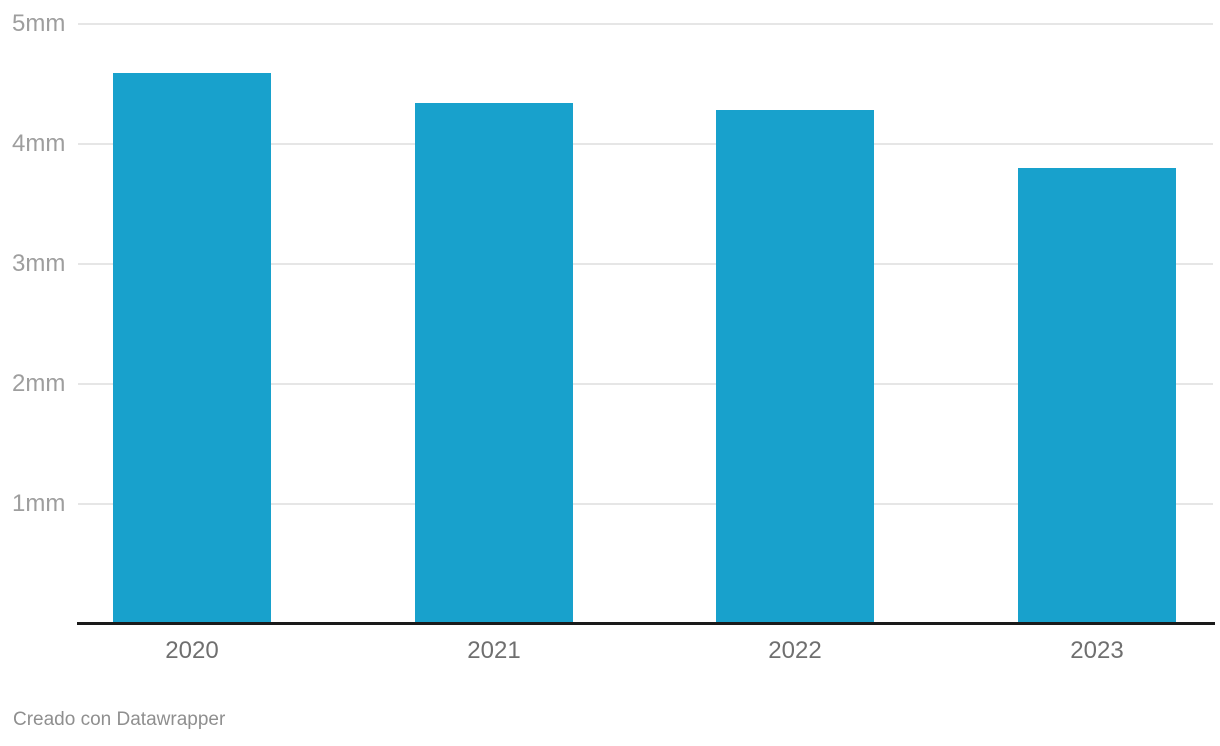 This screenshot has width=1220, height=746. What do you see at coordinates (646, 623) in the screenshot?
I see `x-axis-line` at bounding box center [646, 623].